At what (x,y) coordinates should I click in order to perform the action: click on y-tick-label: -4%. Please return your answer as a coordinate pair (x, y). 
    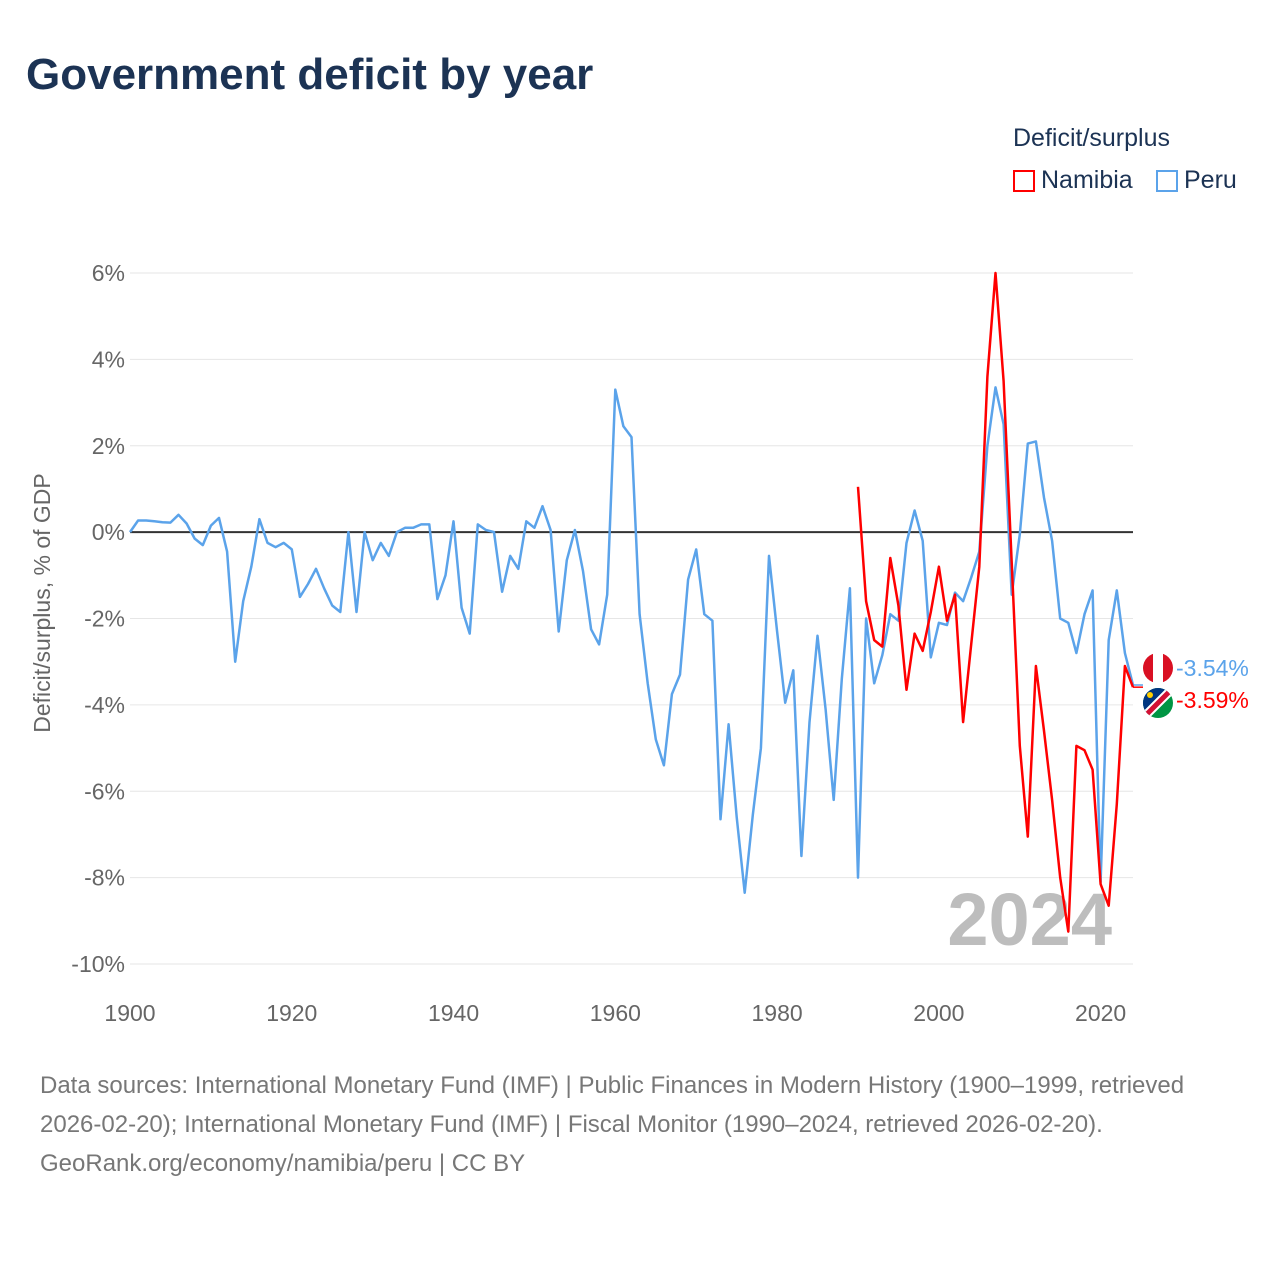
    Looking at the image, I should click on (104, 705).